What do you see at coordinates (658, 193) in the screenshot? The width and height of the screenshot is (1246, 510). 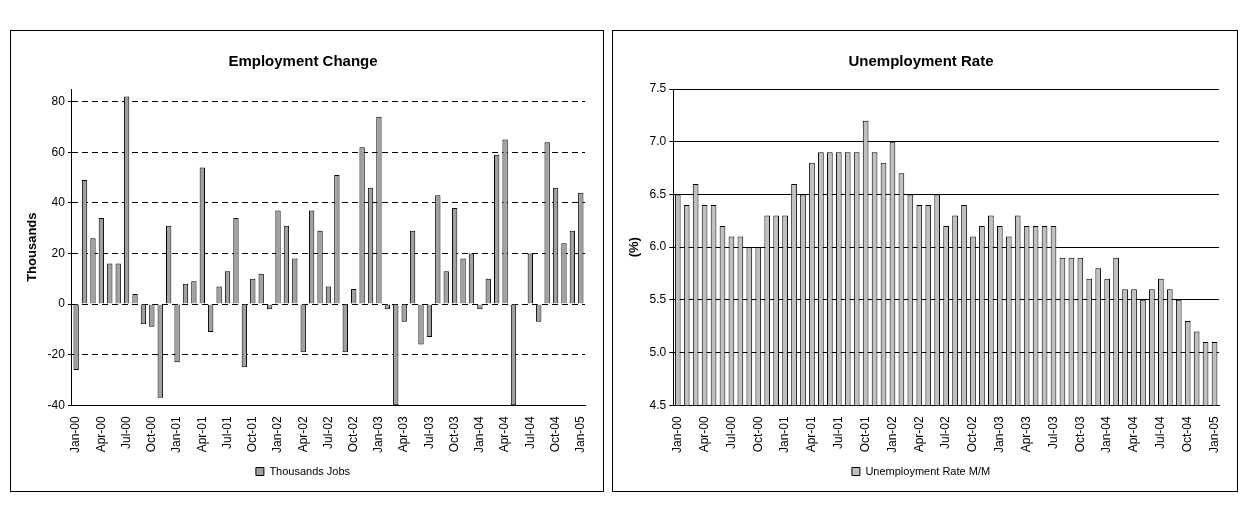 I see `y-tick-label: 6.5` at bounding box center [658, 193].